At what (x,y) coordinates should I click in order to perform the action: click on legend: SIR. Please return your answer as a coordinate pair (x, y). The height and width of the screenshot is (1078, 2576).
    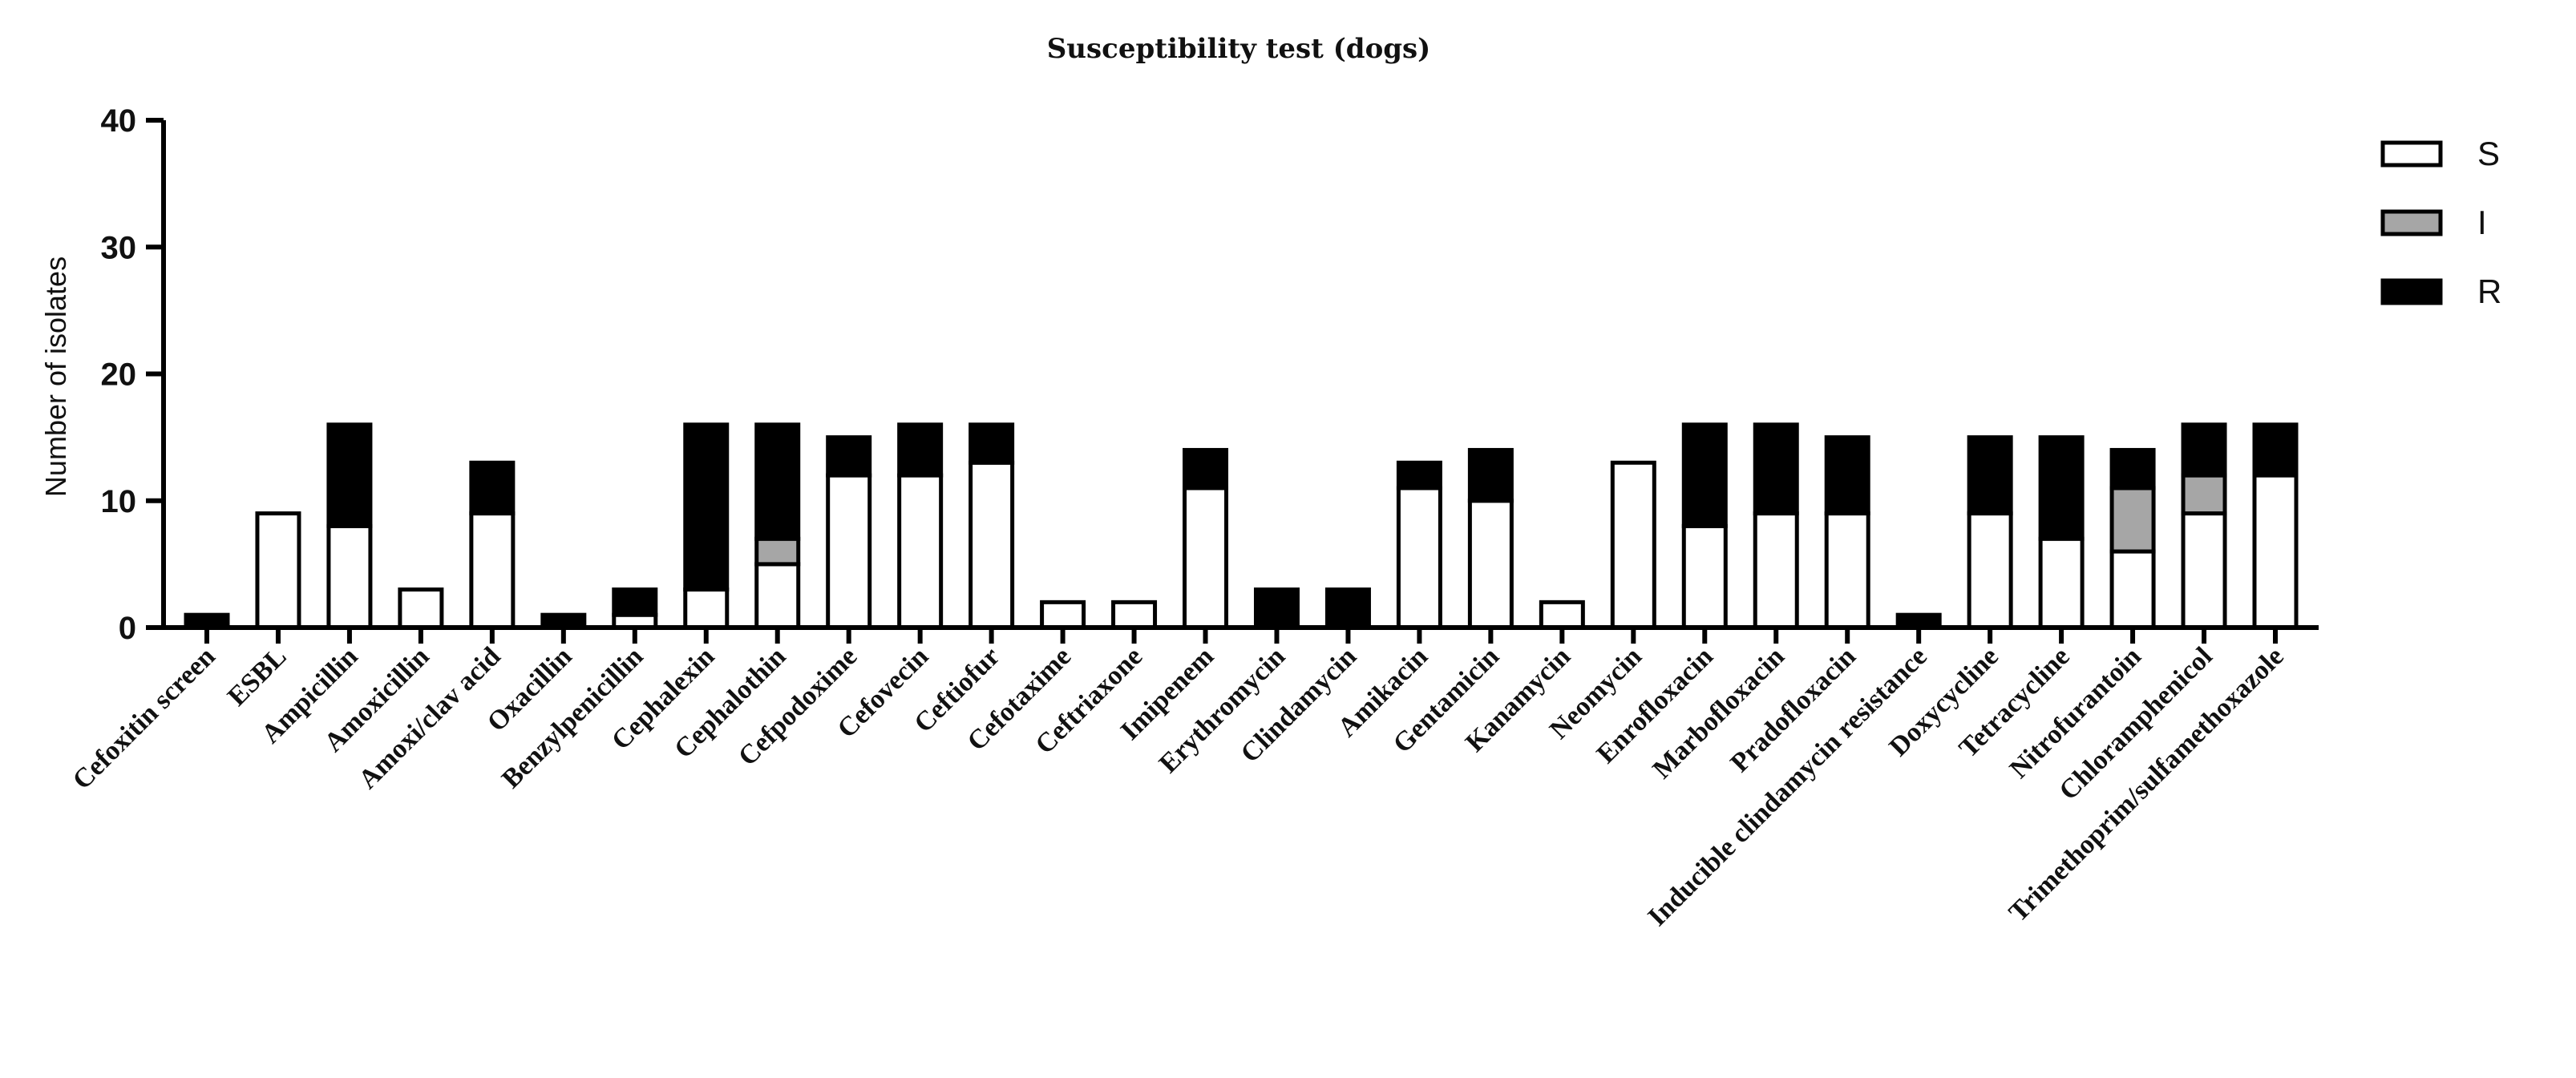
    Looking at the image, I should click on (2440, 222).